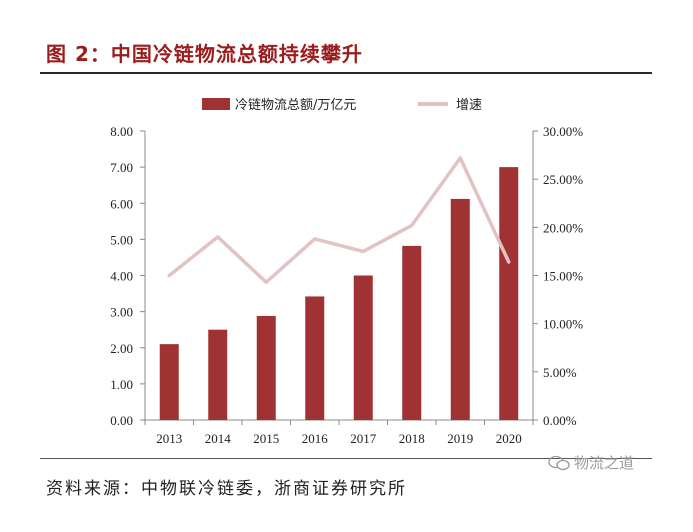 Image resolution: width=693 pixels, height=532 pixels. I want to click on x-tick-label: 2014, so click(218, 438).